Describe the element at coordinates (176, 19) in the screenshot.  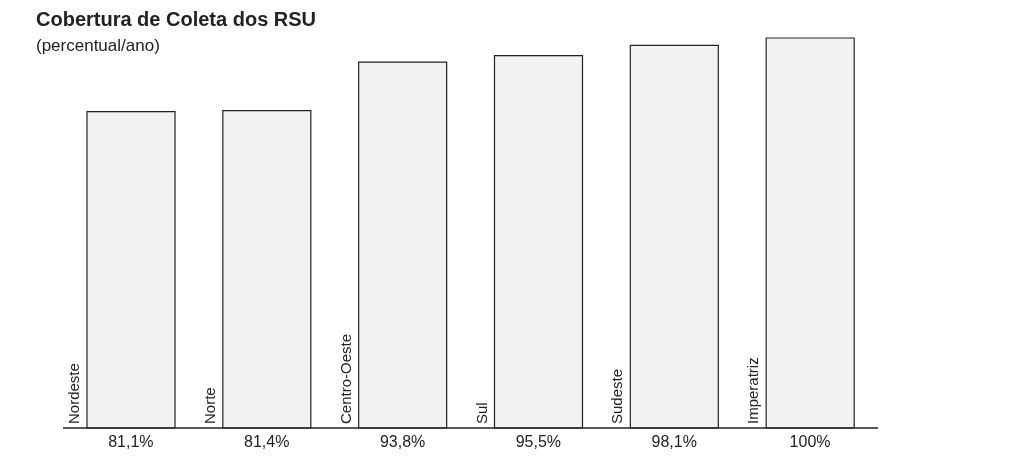
I see `chart-title: Cobertura de Coleta dos RSU` at that location.